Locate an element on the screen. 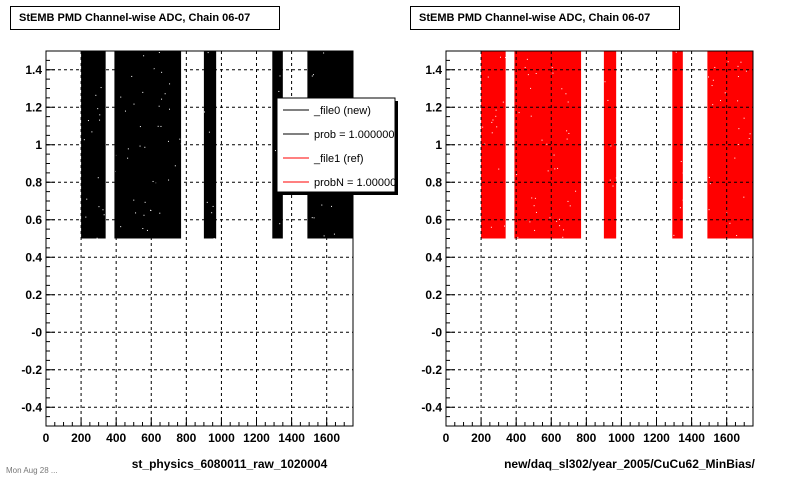  c1-x-tick-label-1: 200 is located at coordinates (481, 438).